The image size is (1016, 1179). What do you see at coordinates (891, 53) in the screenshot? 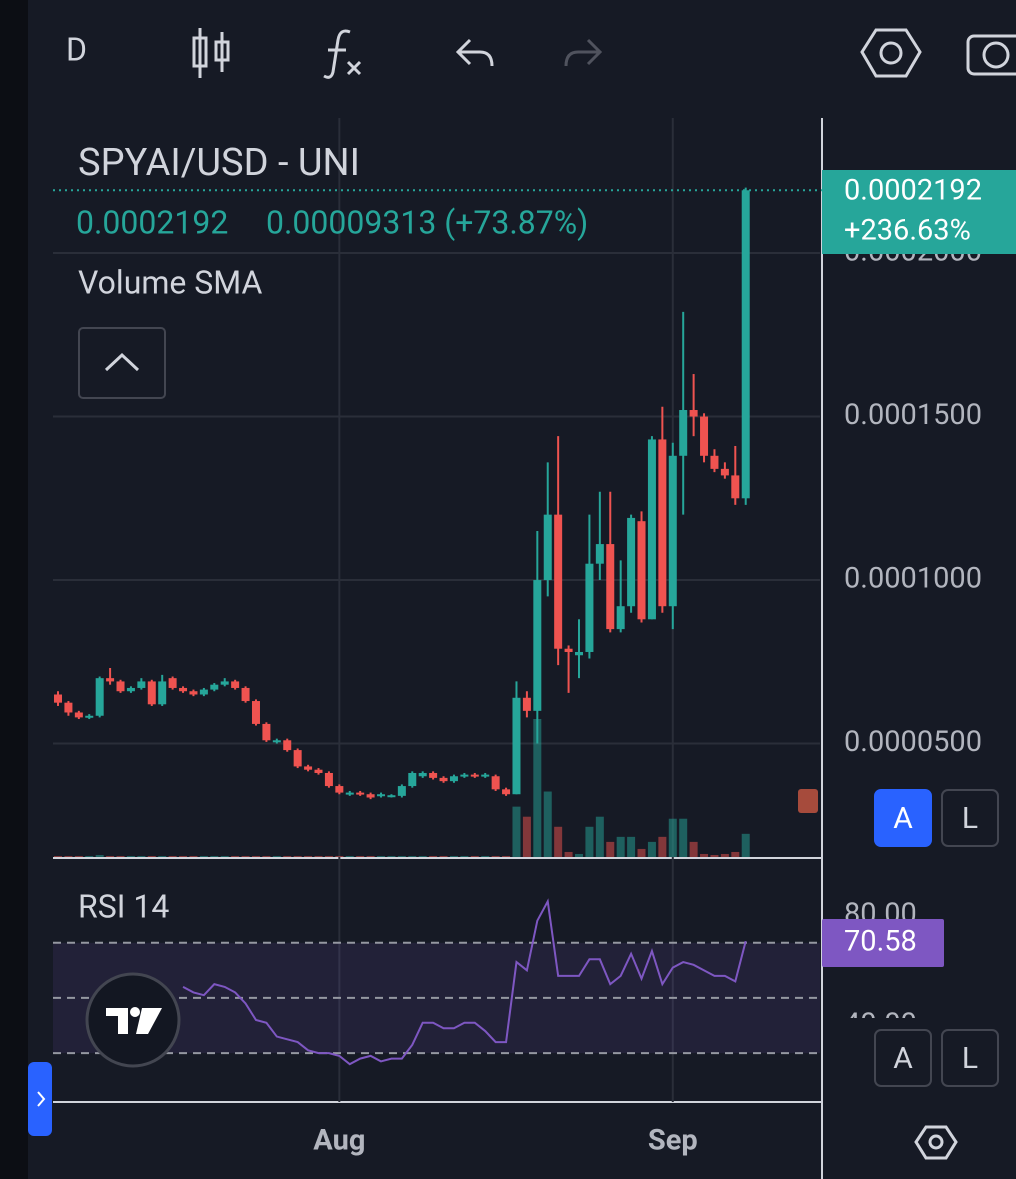
I see `settings-icon` at bounding box center [891, 53].